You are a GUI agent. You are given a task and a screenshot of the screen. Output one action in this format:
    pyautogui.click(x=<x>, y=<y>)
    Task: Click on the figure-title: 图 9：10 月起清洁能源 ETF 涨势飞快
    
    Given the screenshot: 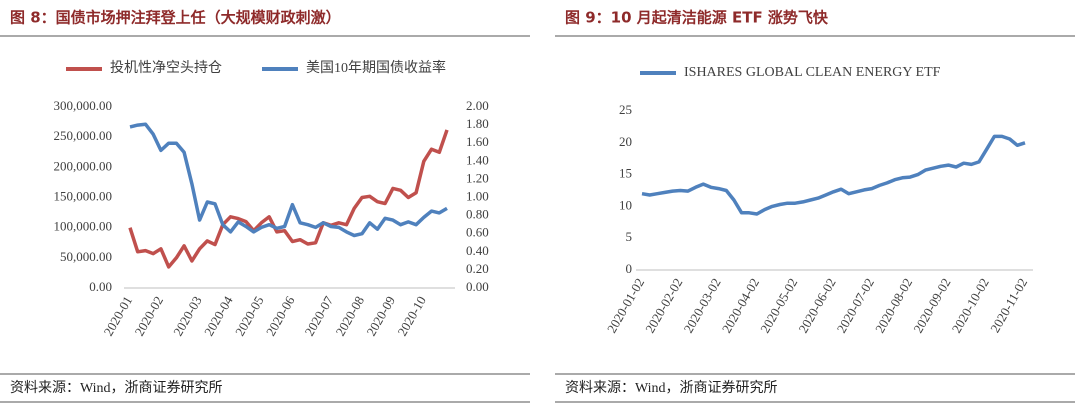 What is the action you would take?
    pyautogui.click(x=697, y=18)
    